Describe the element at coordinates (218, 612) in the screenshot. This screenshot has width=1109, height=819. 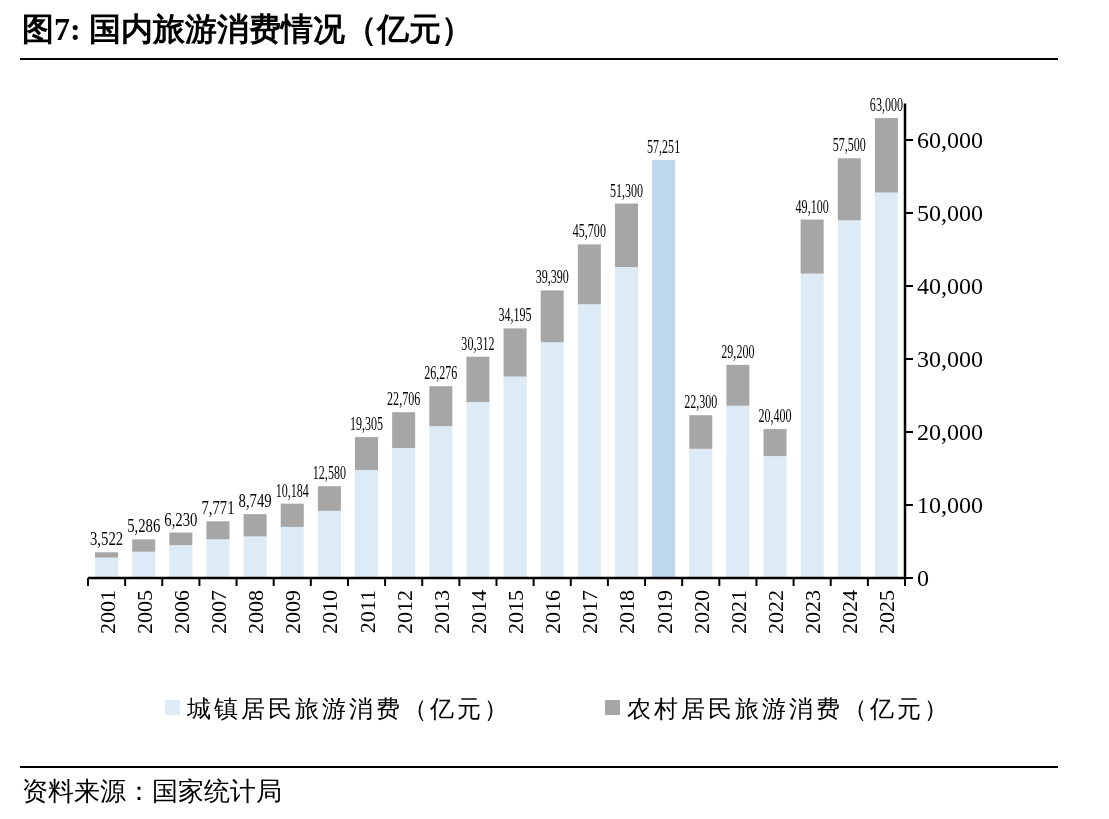
I see `x-tick-label: 2007` at that location.